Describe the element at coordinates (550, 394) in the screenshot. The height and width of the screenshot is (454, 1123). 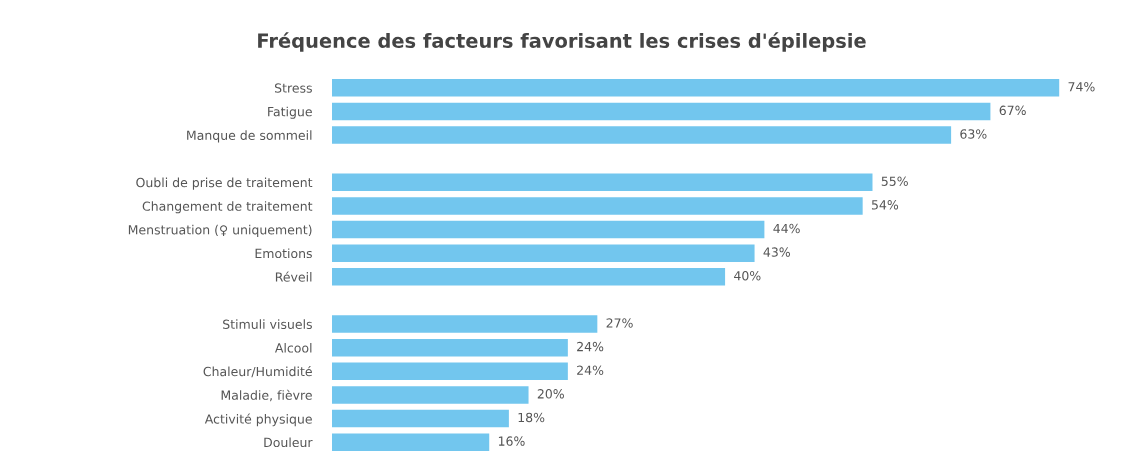
I see `data-label: 20%` at that location.